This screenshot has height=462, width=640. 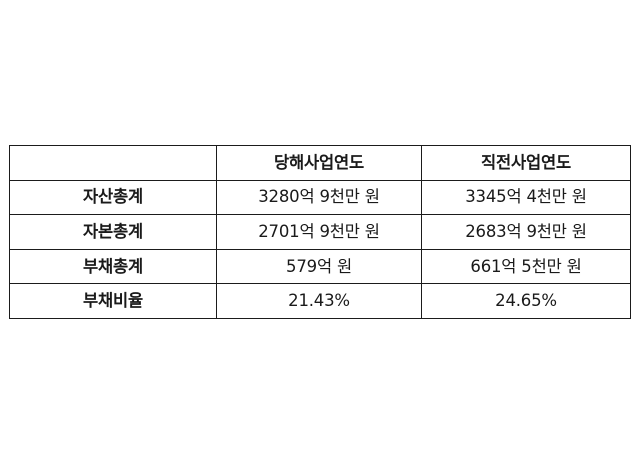 What do you see at coordinates (113, 232) in the screenshot?
I see `row-label-total-equity: 자본총계` at bounding box center [113, 232].